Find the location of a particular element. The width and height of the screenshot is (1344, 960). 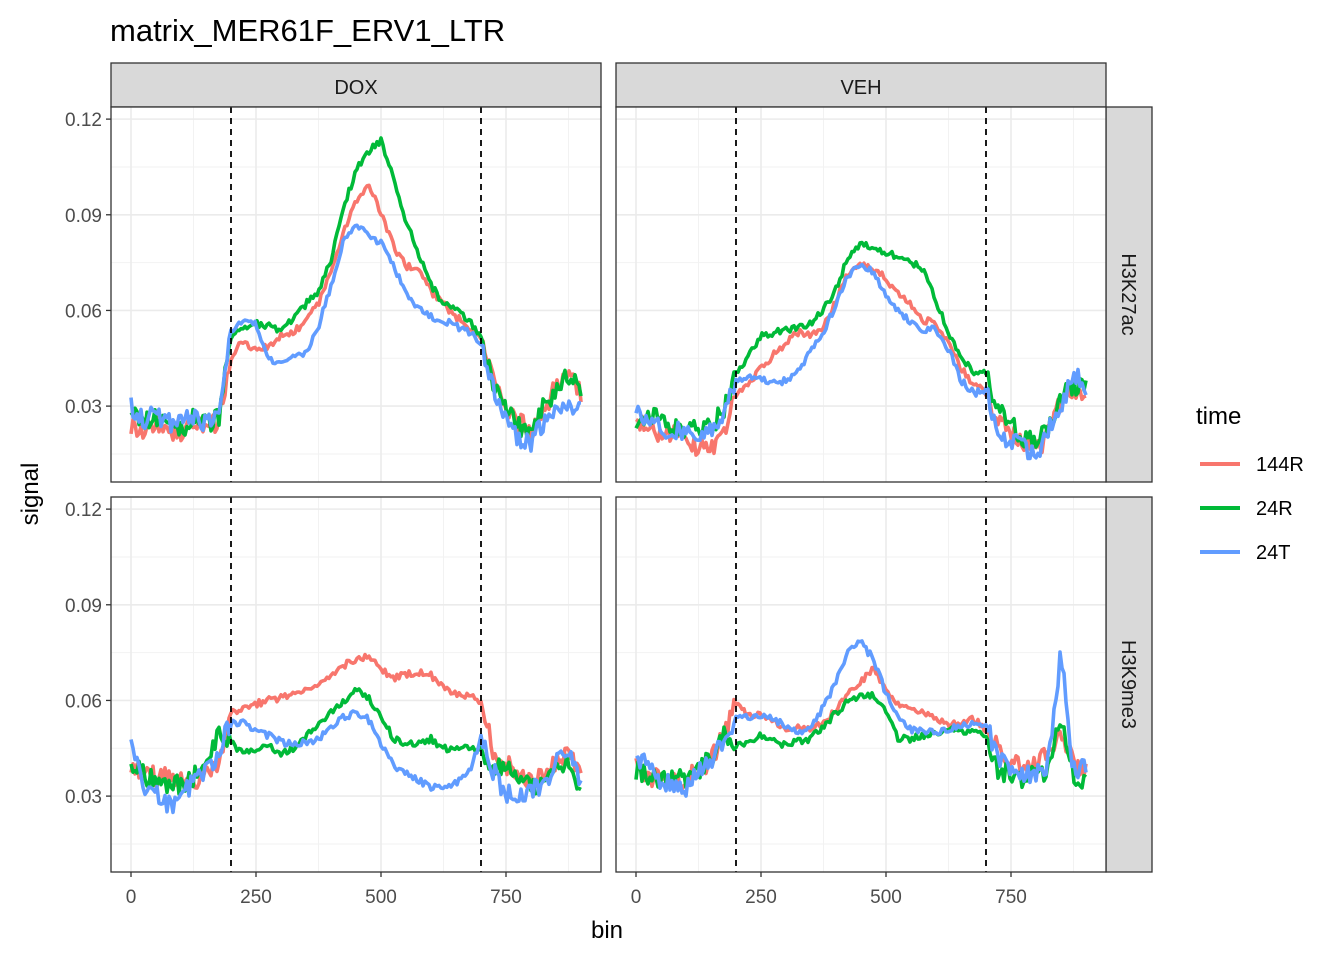

strip-label-h3k9me3: H3K9me3 is located at coordinates (1128, 684).